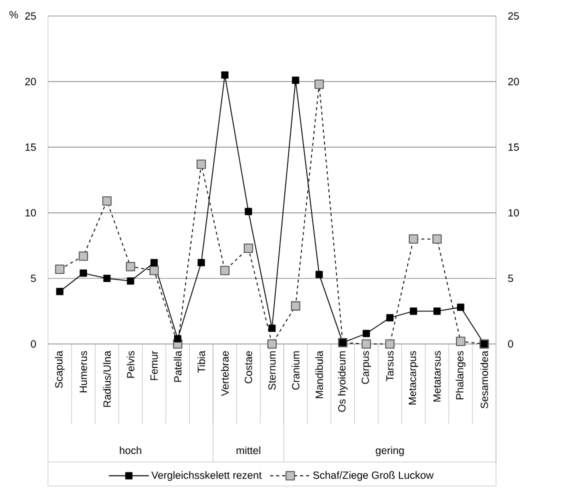 This screenshot has height=488, width=561. What do you see at coordinates (154, 365) in the screenshot?
I see `x-tick-label: Femur` at bounding box center [154, 365].